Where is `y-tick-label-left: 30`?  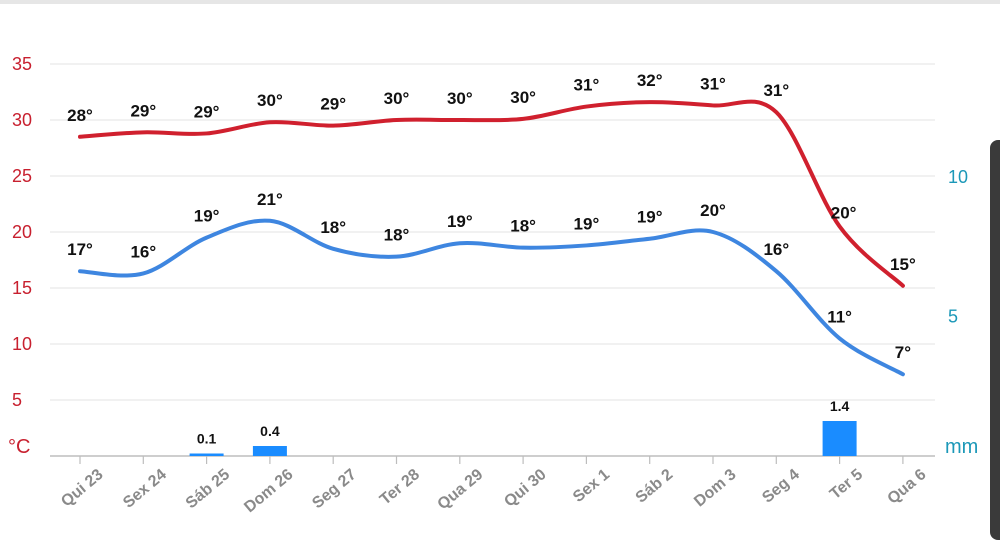
y-tick-label-left: 30 is located at coordinates (22, 120).